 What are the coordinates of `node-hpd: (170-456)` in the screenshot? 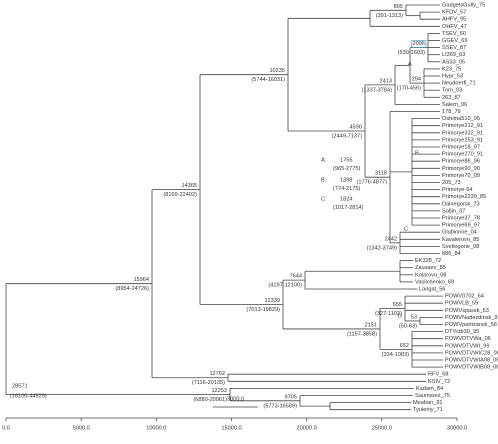 It's located at (409, 89).